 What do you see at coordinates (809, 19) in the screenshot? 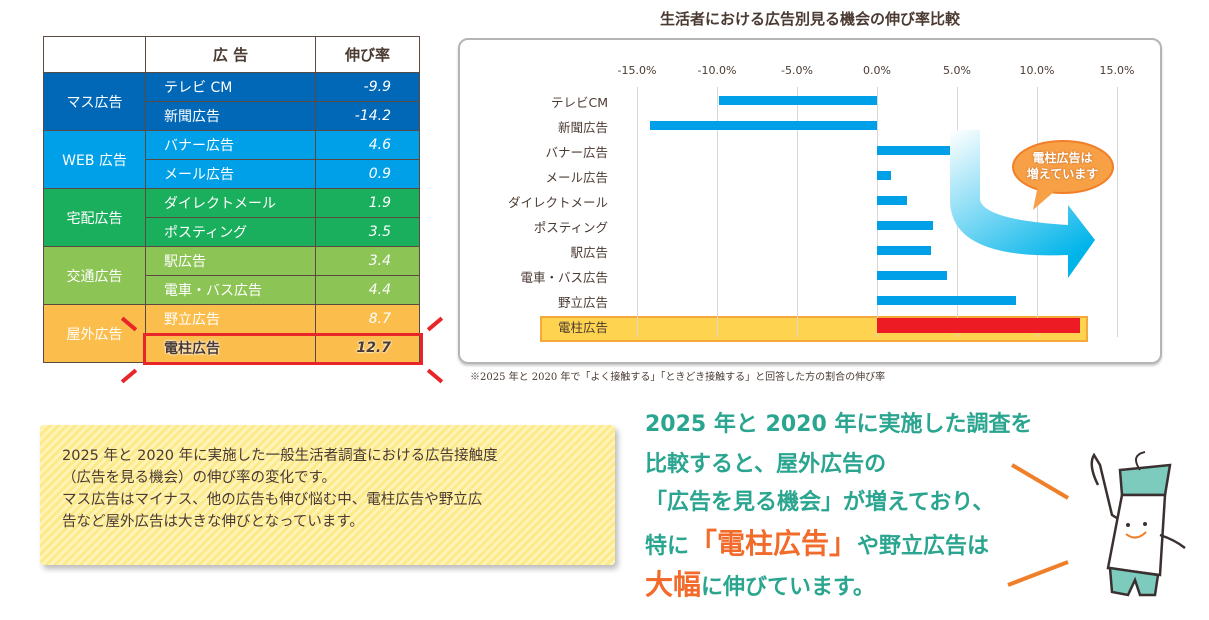
I see `chart-title: 生活者における広告別見る機会の伸び率比較` at bounding box center [809, 19].